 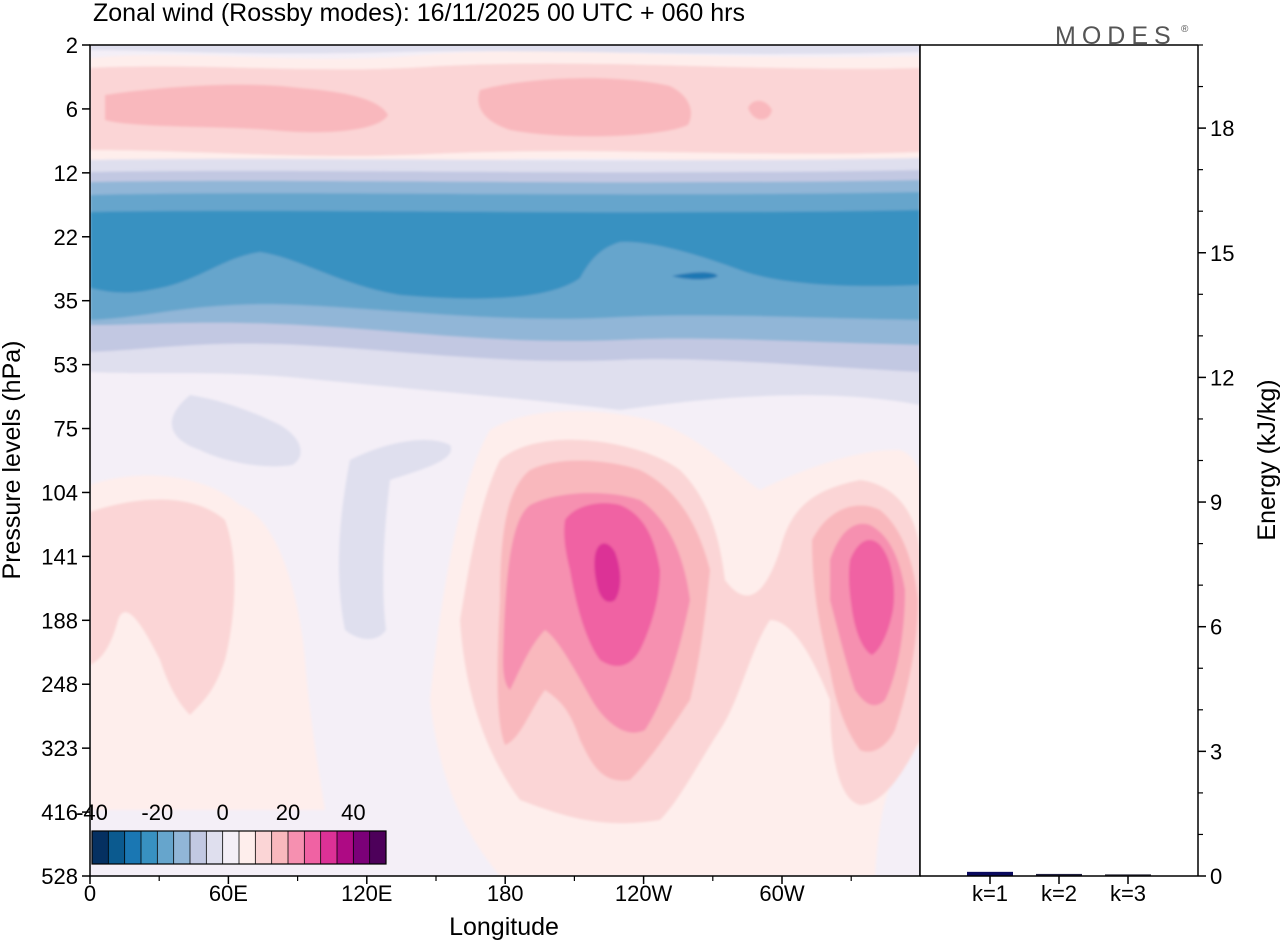 I want to click on y-tick-label: 188, so click(x=59, y=620).